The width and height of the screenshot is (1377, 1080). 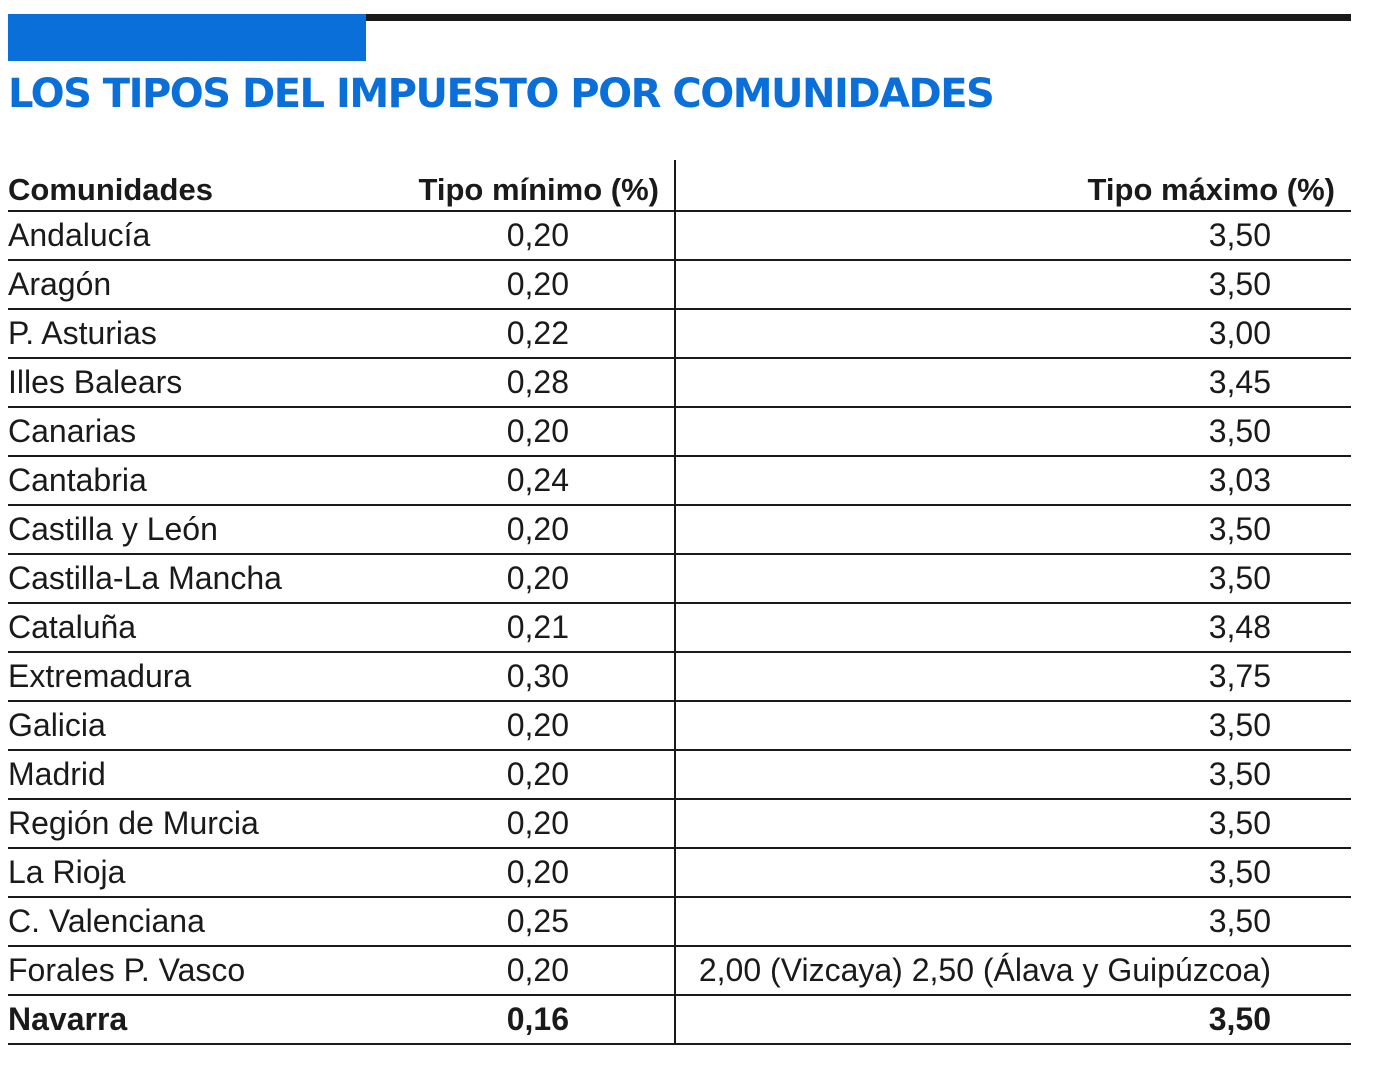 I want to click on row-comunidad: Navarra, so click(x=198, y=1020).